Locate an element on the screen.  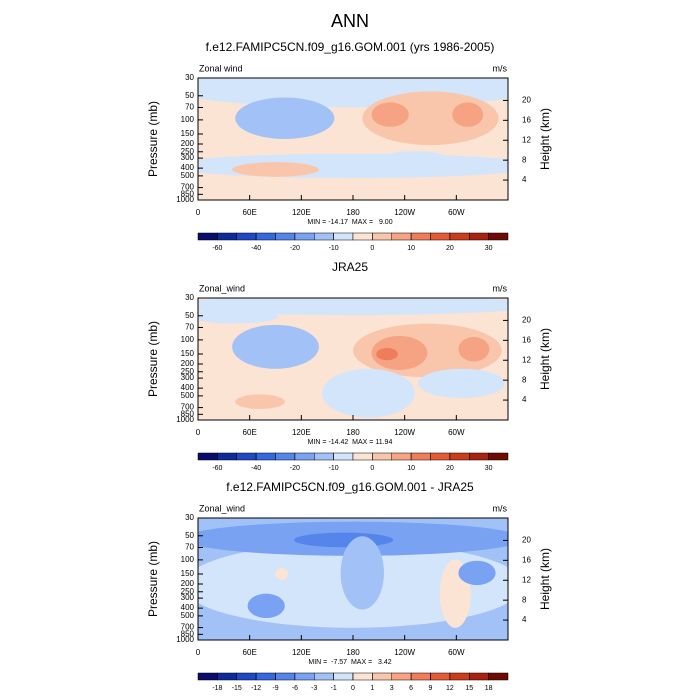
y-tick-label: 70 is located at coordinates (189, 327).